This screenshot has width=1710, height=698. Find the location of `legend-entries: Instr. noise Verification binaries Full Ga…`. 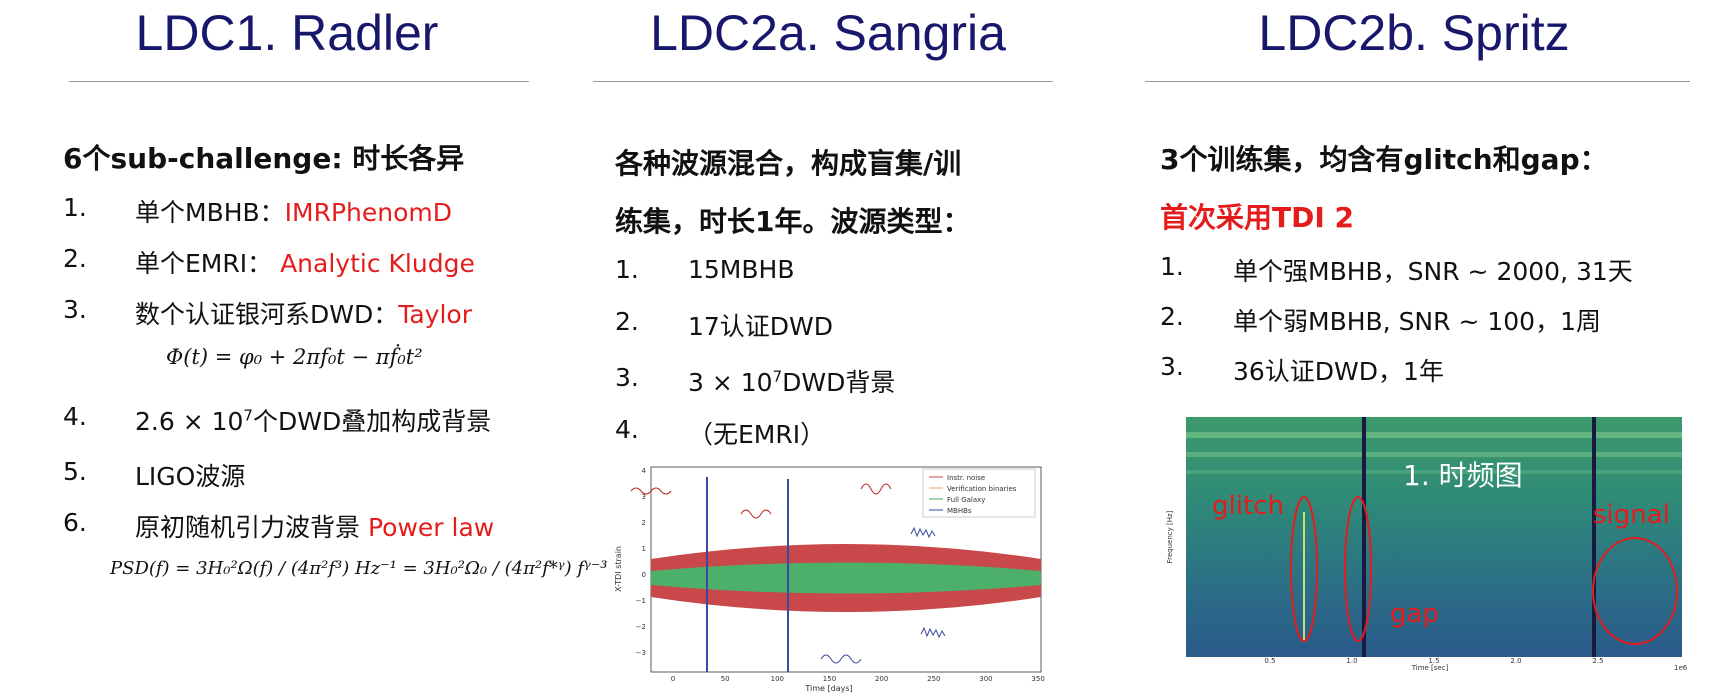

legend-entries: Instr. noise Verification binaries Full Ga… is located at coordinates (973, 494).